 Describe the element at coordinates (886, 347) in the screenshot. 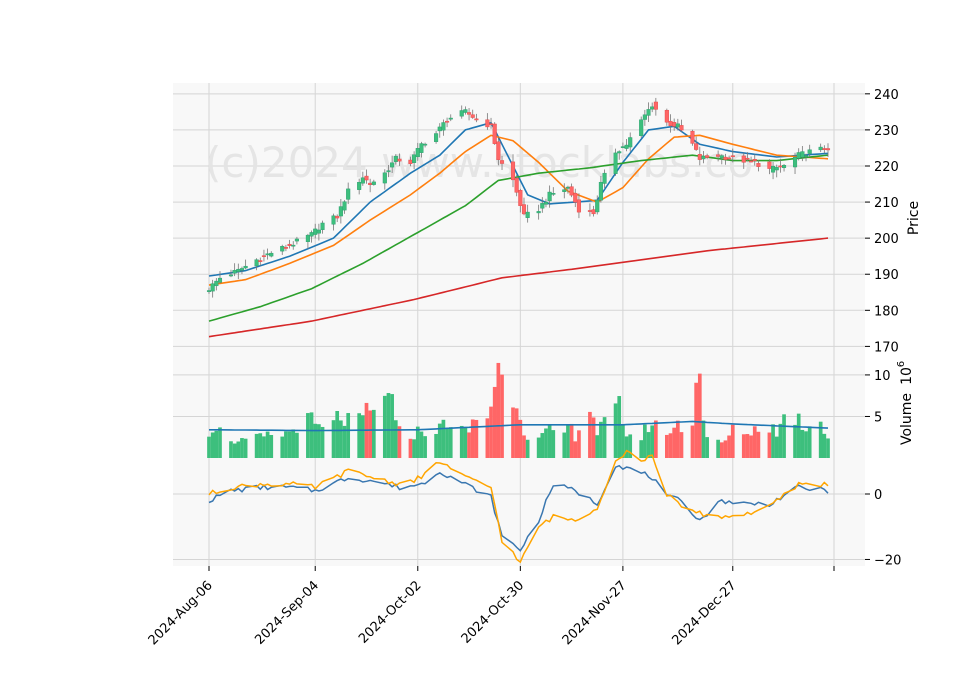

I see `y-tick-label: 170` at that location.